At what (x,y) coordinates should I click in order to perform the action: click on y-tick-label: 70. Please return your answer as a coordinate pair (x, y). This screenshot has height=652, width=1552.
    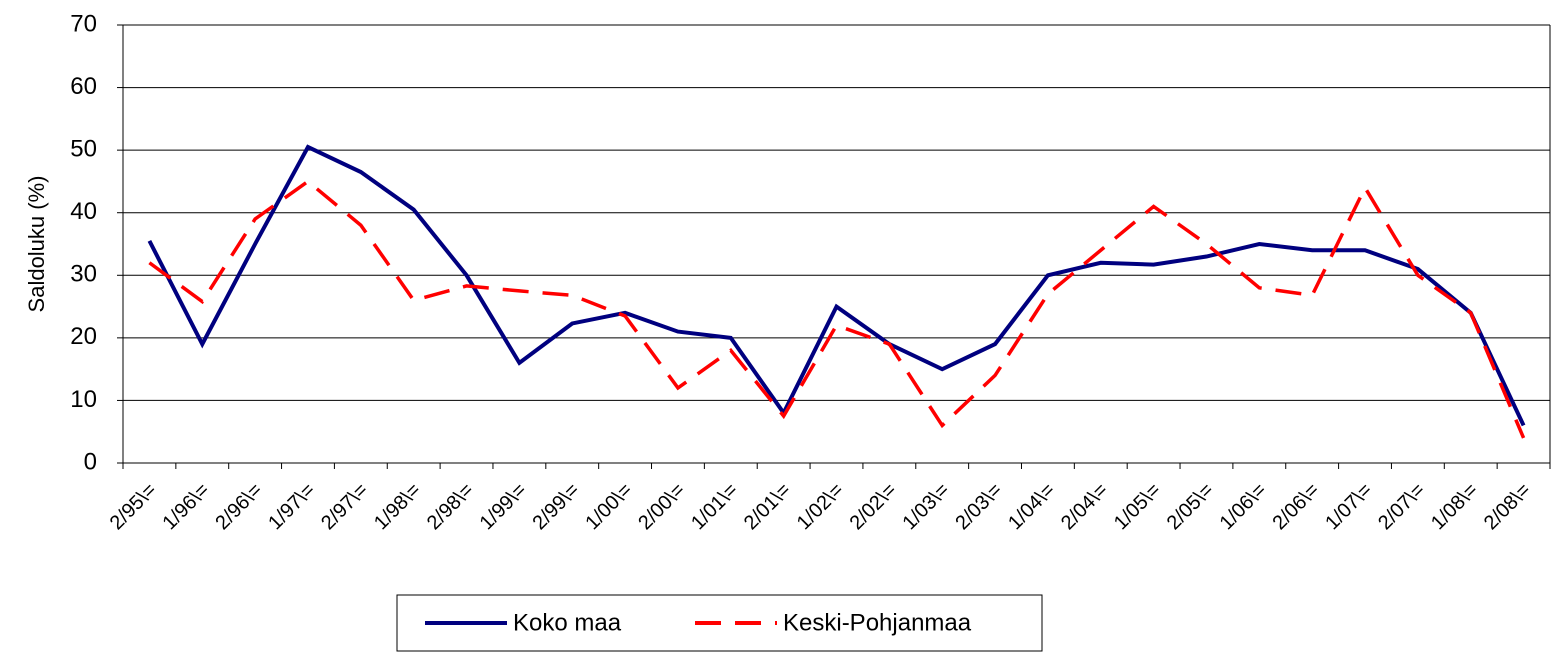
    Looking at the image, I should click on (83, 23).